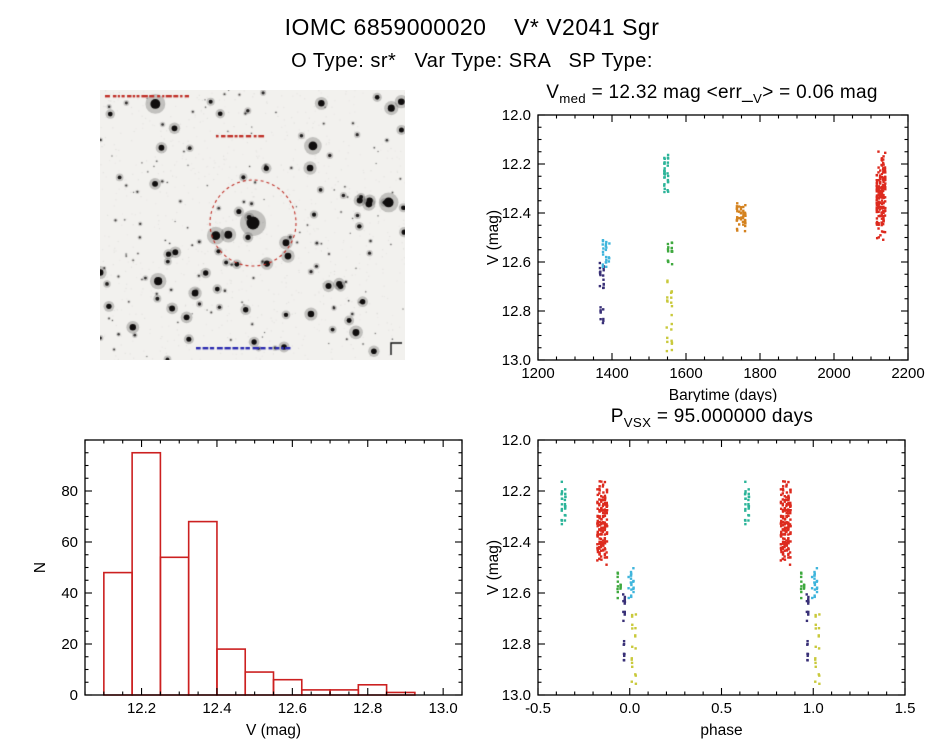 The height and width of the screenshot is (747, 944). Describe the element at coordinates (69, 593) in the screenshot. I see `svg-text: 40` at that location.